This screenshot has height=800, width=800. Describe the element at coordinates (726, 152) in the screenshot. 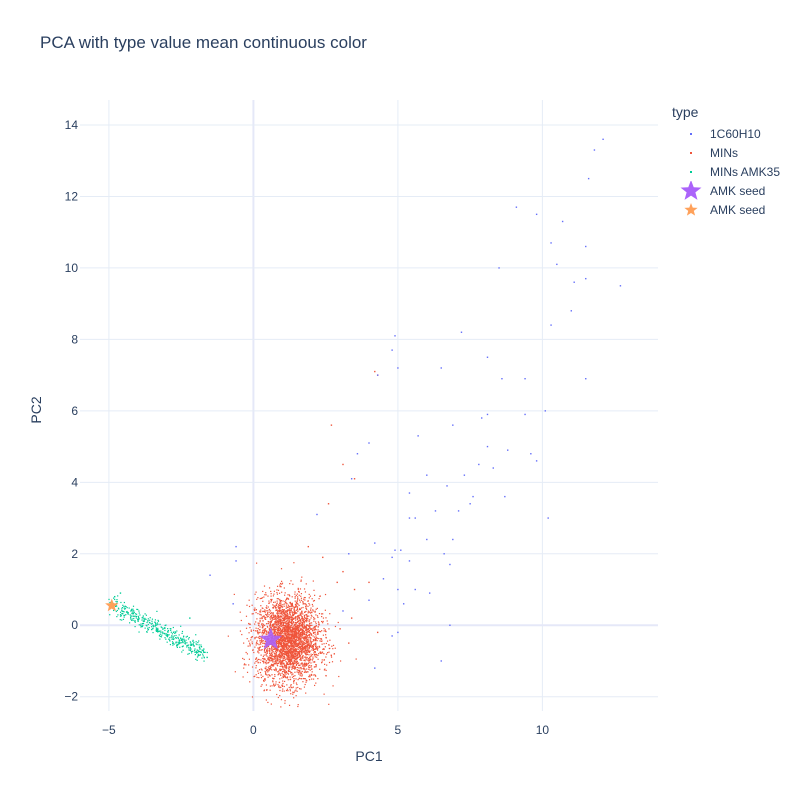

I see `legend-item: MINs` at that location.